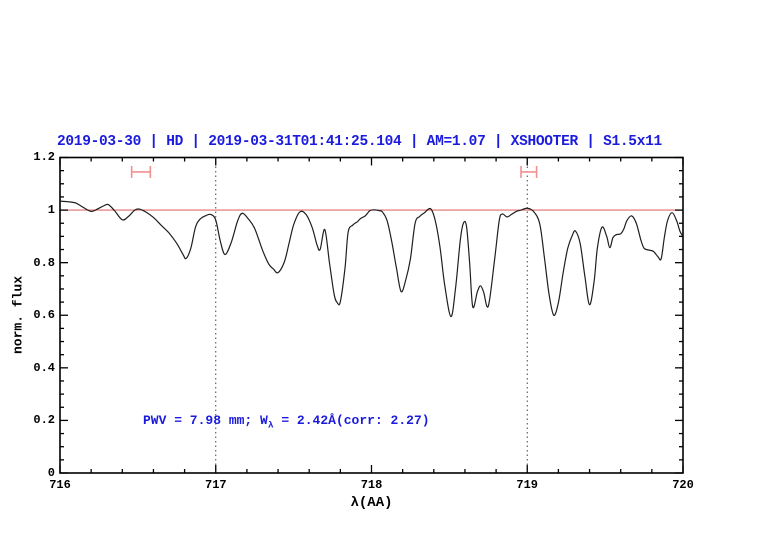 The width and height of the screenshot is (782, 542). What do you see at coordinates (44, 367) in the screenshot?
I see `y-tick-label-0.4: 0.4` at bounding box center [44, 367].